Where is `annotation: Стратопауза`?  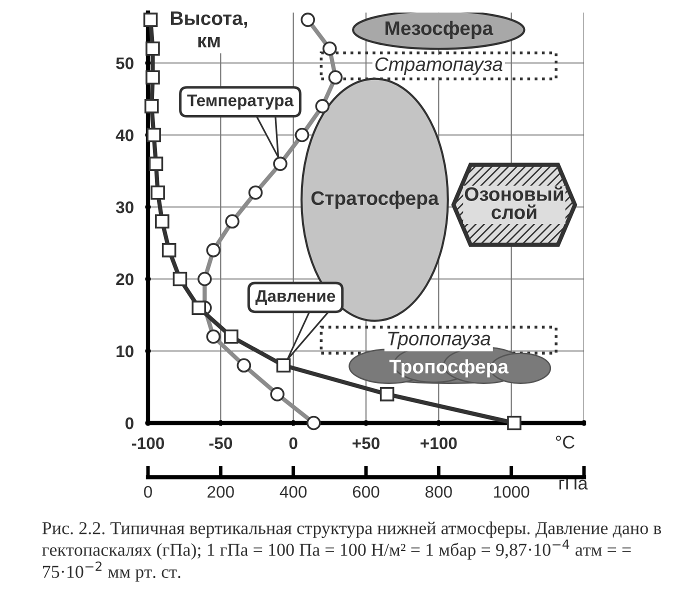
annotation: Стратопауза is located at coordinates (438, 66).